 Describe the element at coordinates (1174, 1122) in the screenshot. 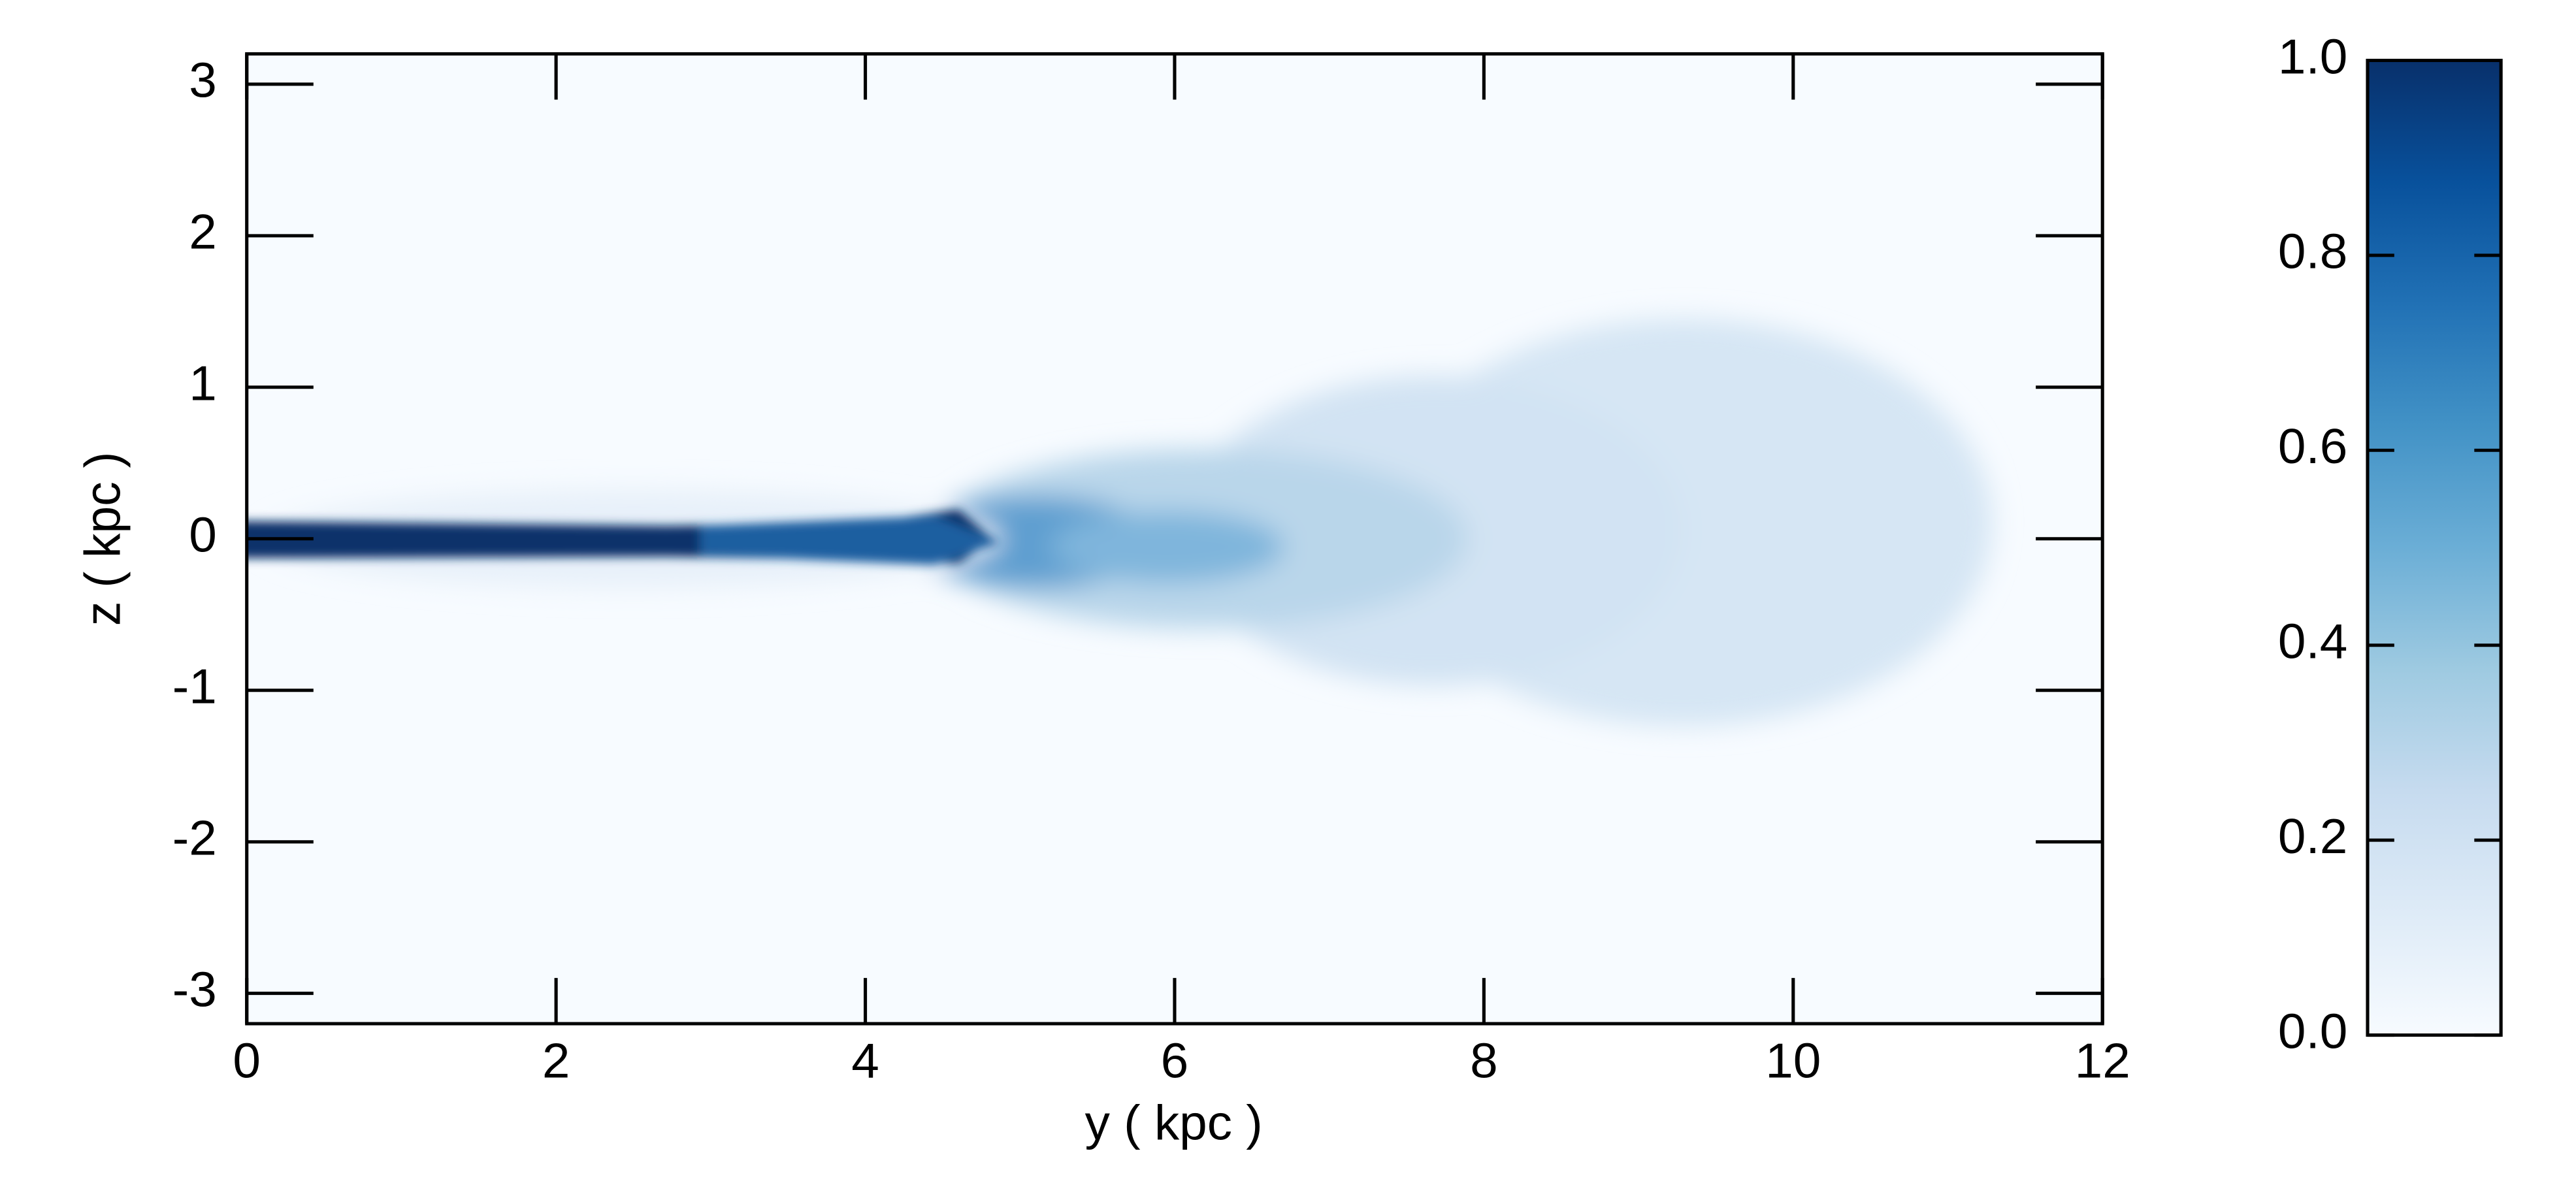

I see `x-axis-label: y ( kpc )` at that location.